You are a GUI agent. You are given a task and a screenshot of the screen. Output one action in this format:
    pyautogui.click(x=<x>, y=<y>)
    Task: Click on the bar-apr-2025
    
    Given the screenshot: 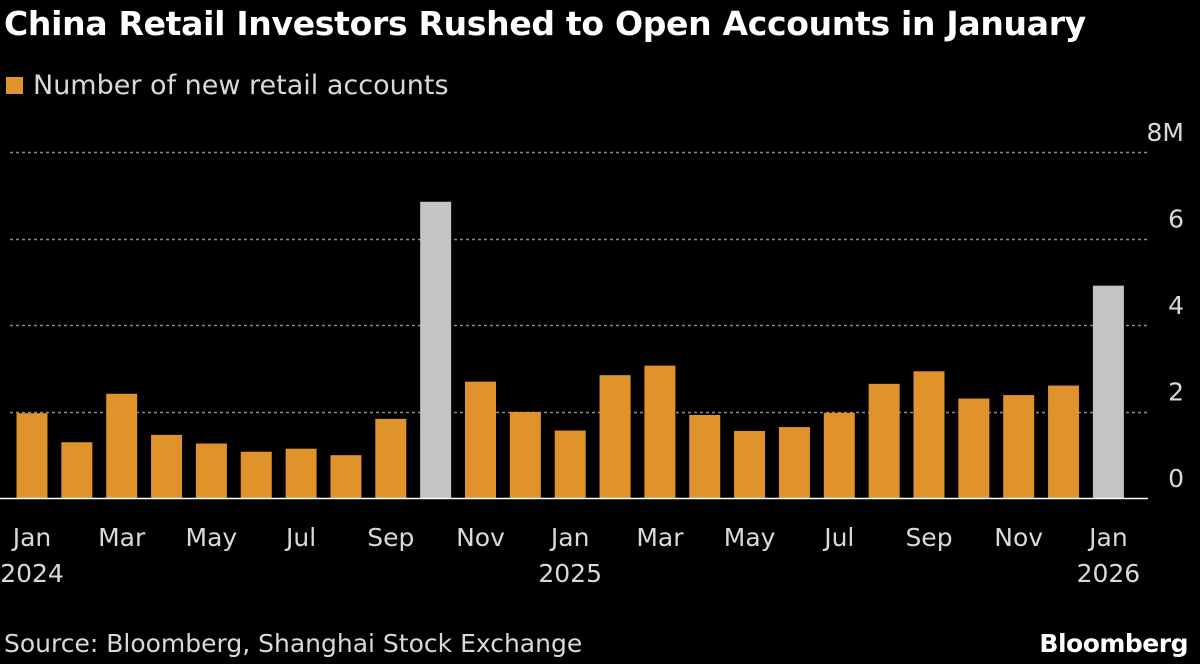 What is the action you would take?
    pyautogui.click(x=705, y=456)
    